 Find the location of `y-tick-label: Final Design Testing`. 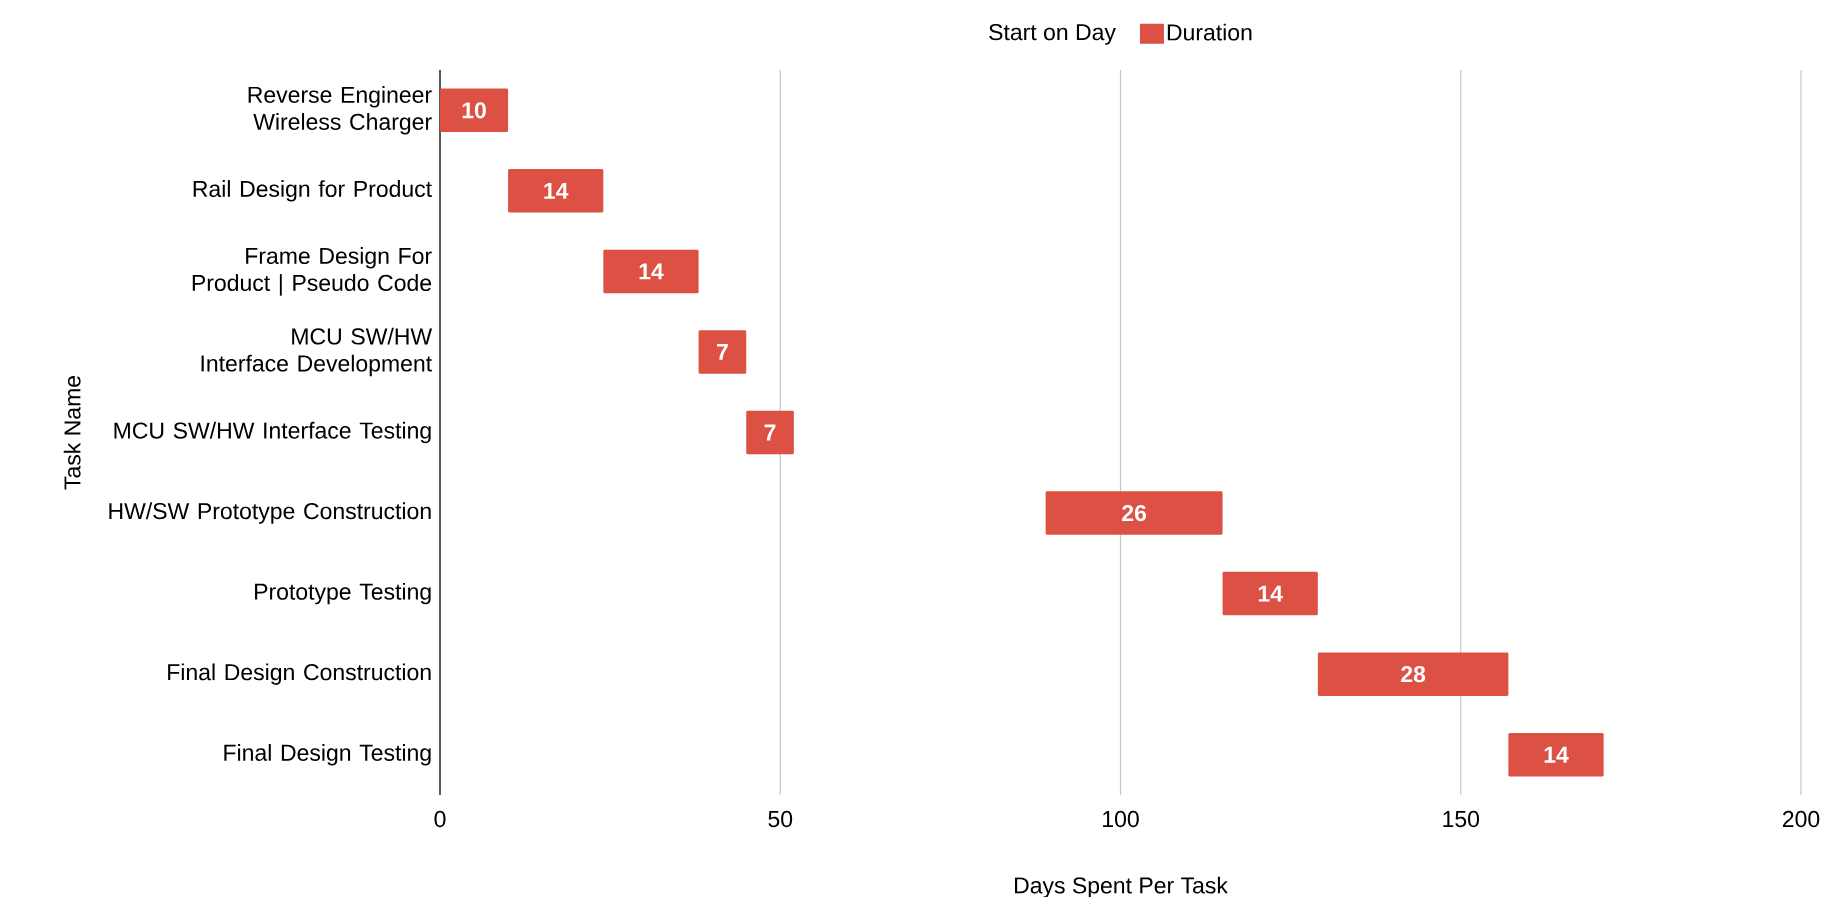

y-tick-label: Final Design Testing is located at coordinates (327, 754).